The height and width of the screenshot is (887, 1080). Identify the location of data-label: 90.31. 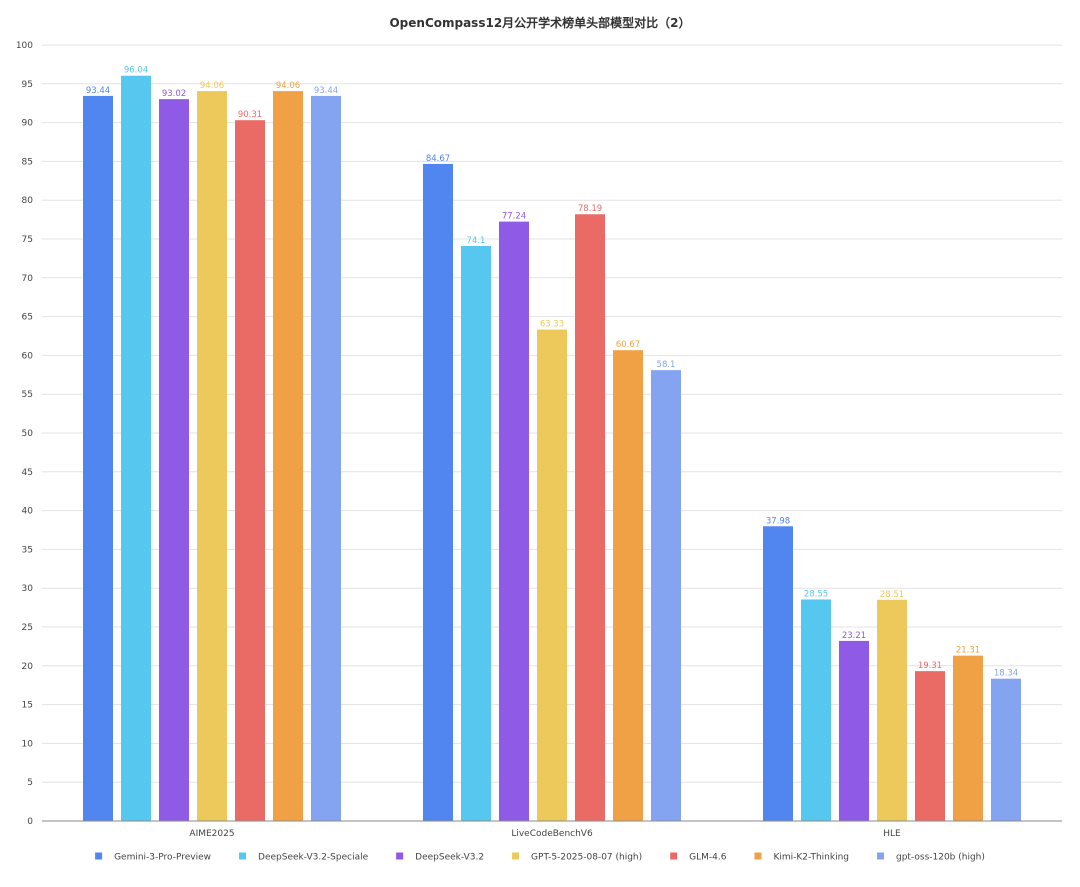
(250, 115).